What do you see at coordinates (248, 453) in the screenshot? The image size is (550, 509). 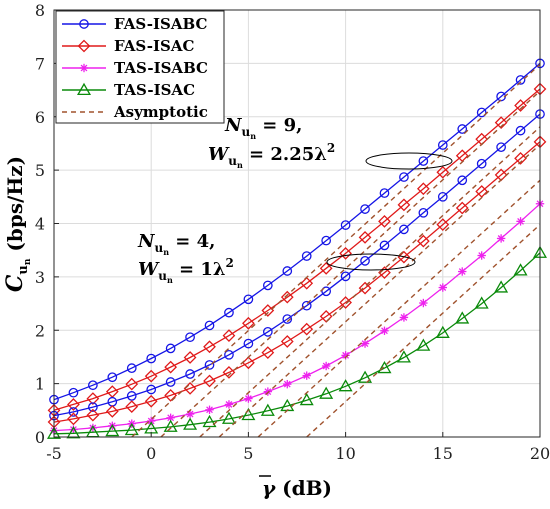 I see `x-tick-label-2: 5` at bounding box center [248, 453].